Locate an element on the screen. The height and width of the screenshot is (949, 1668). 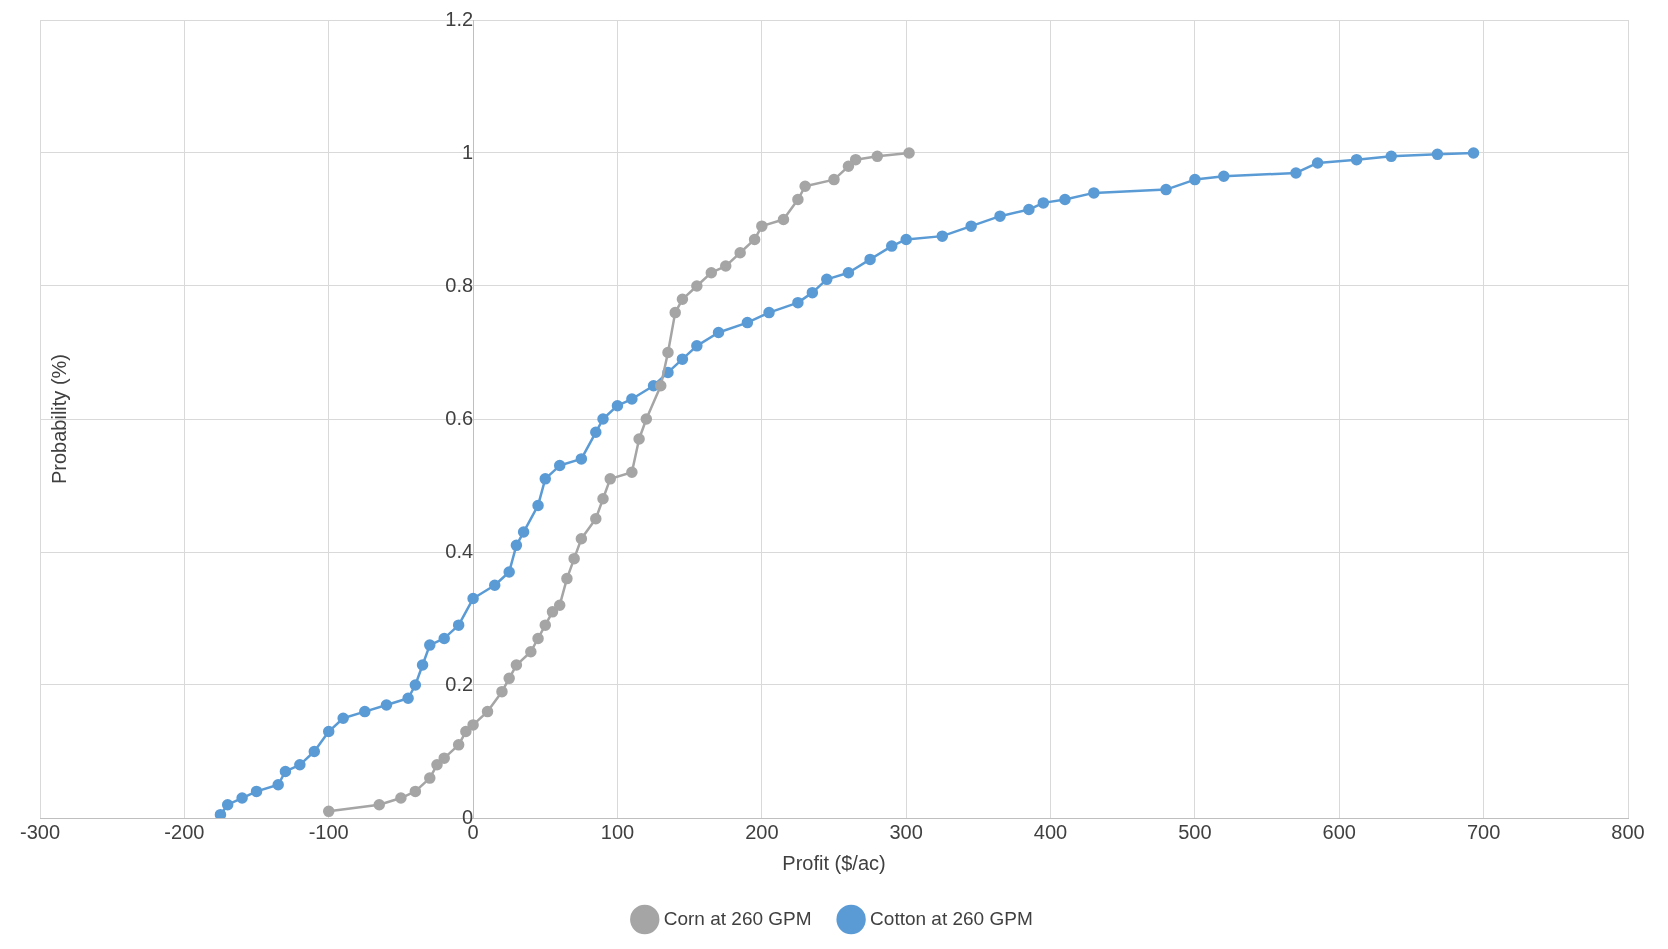
y-axis-title: Probability (%) is located at coordinates (58, 419).